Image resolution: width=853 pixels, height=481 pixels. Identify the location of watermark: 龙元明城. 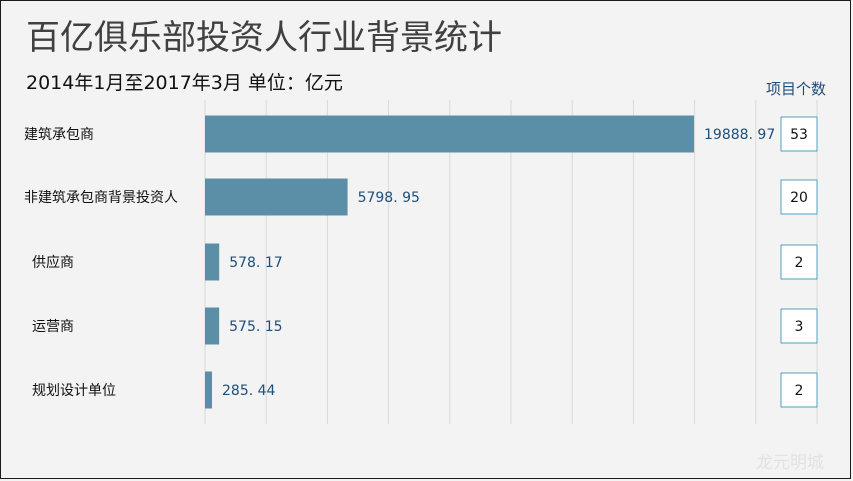
(790, 463).